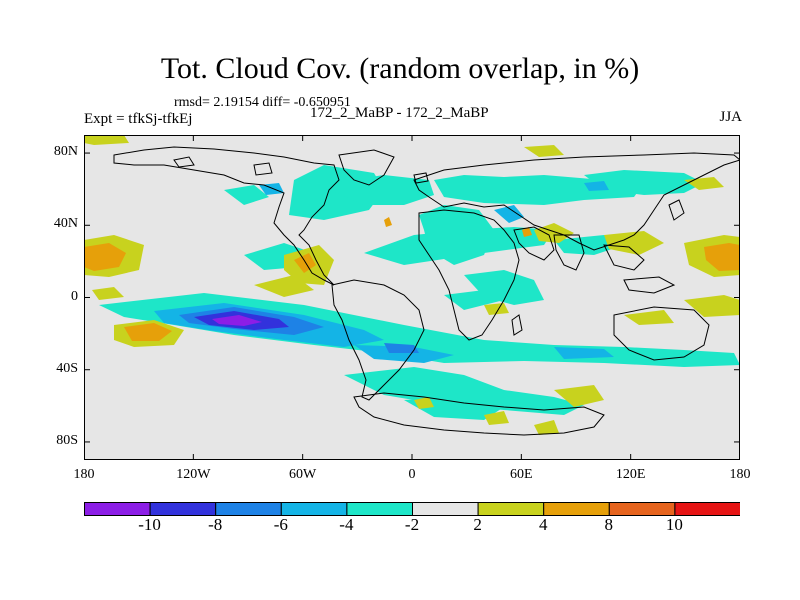 The width and height of the screenshot is (800, 600). I want to click on lat-label-0: 0, so click(74, 296).